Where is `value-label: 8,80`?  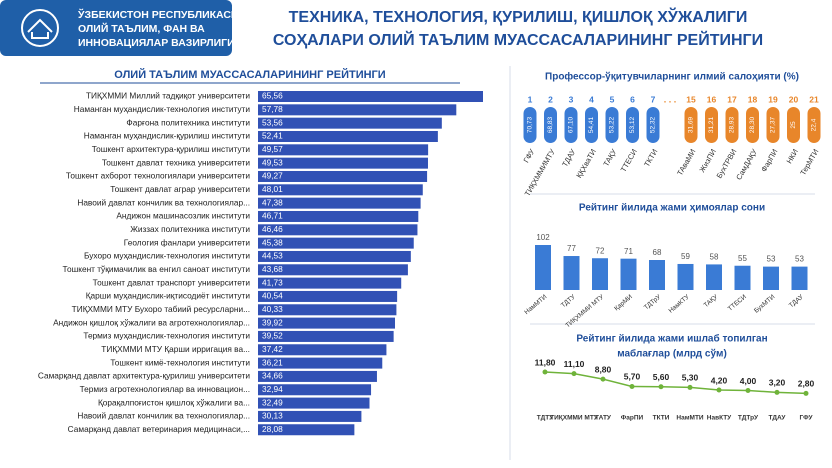 value-label: 8,80 is located at coordinates (603, 369).